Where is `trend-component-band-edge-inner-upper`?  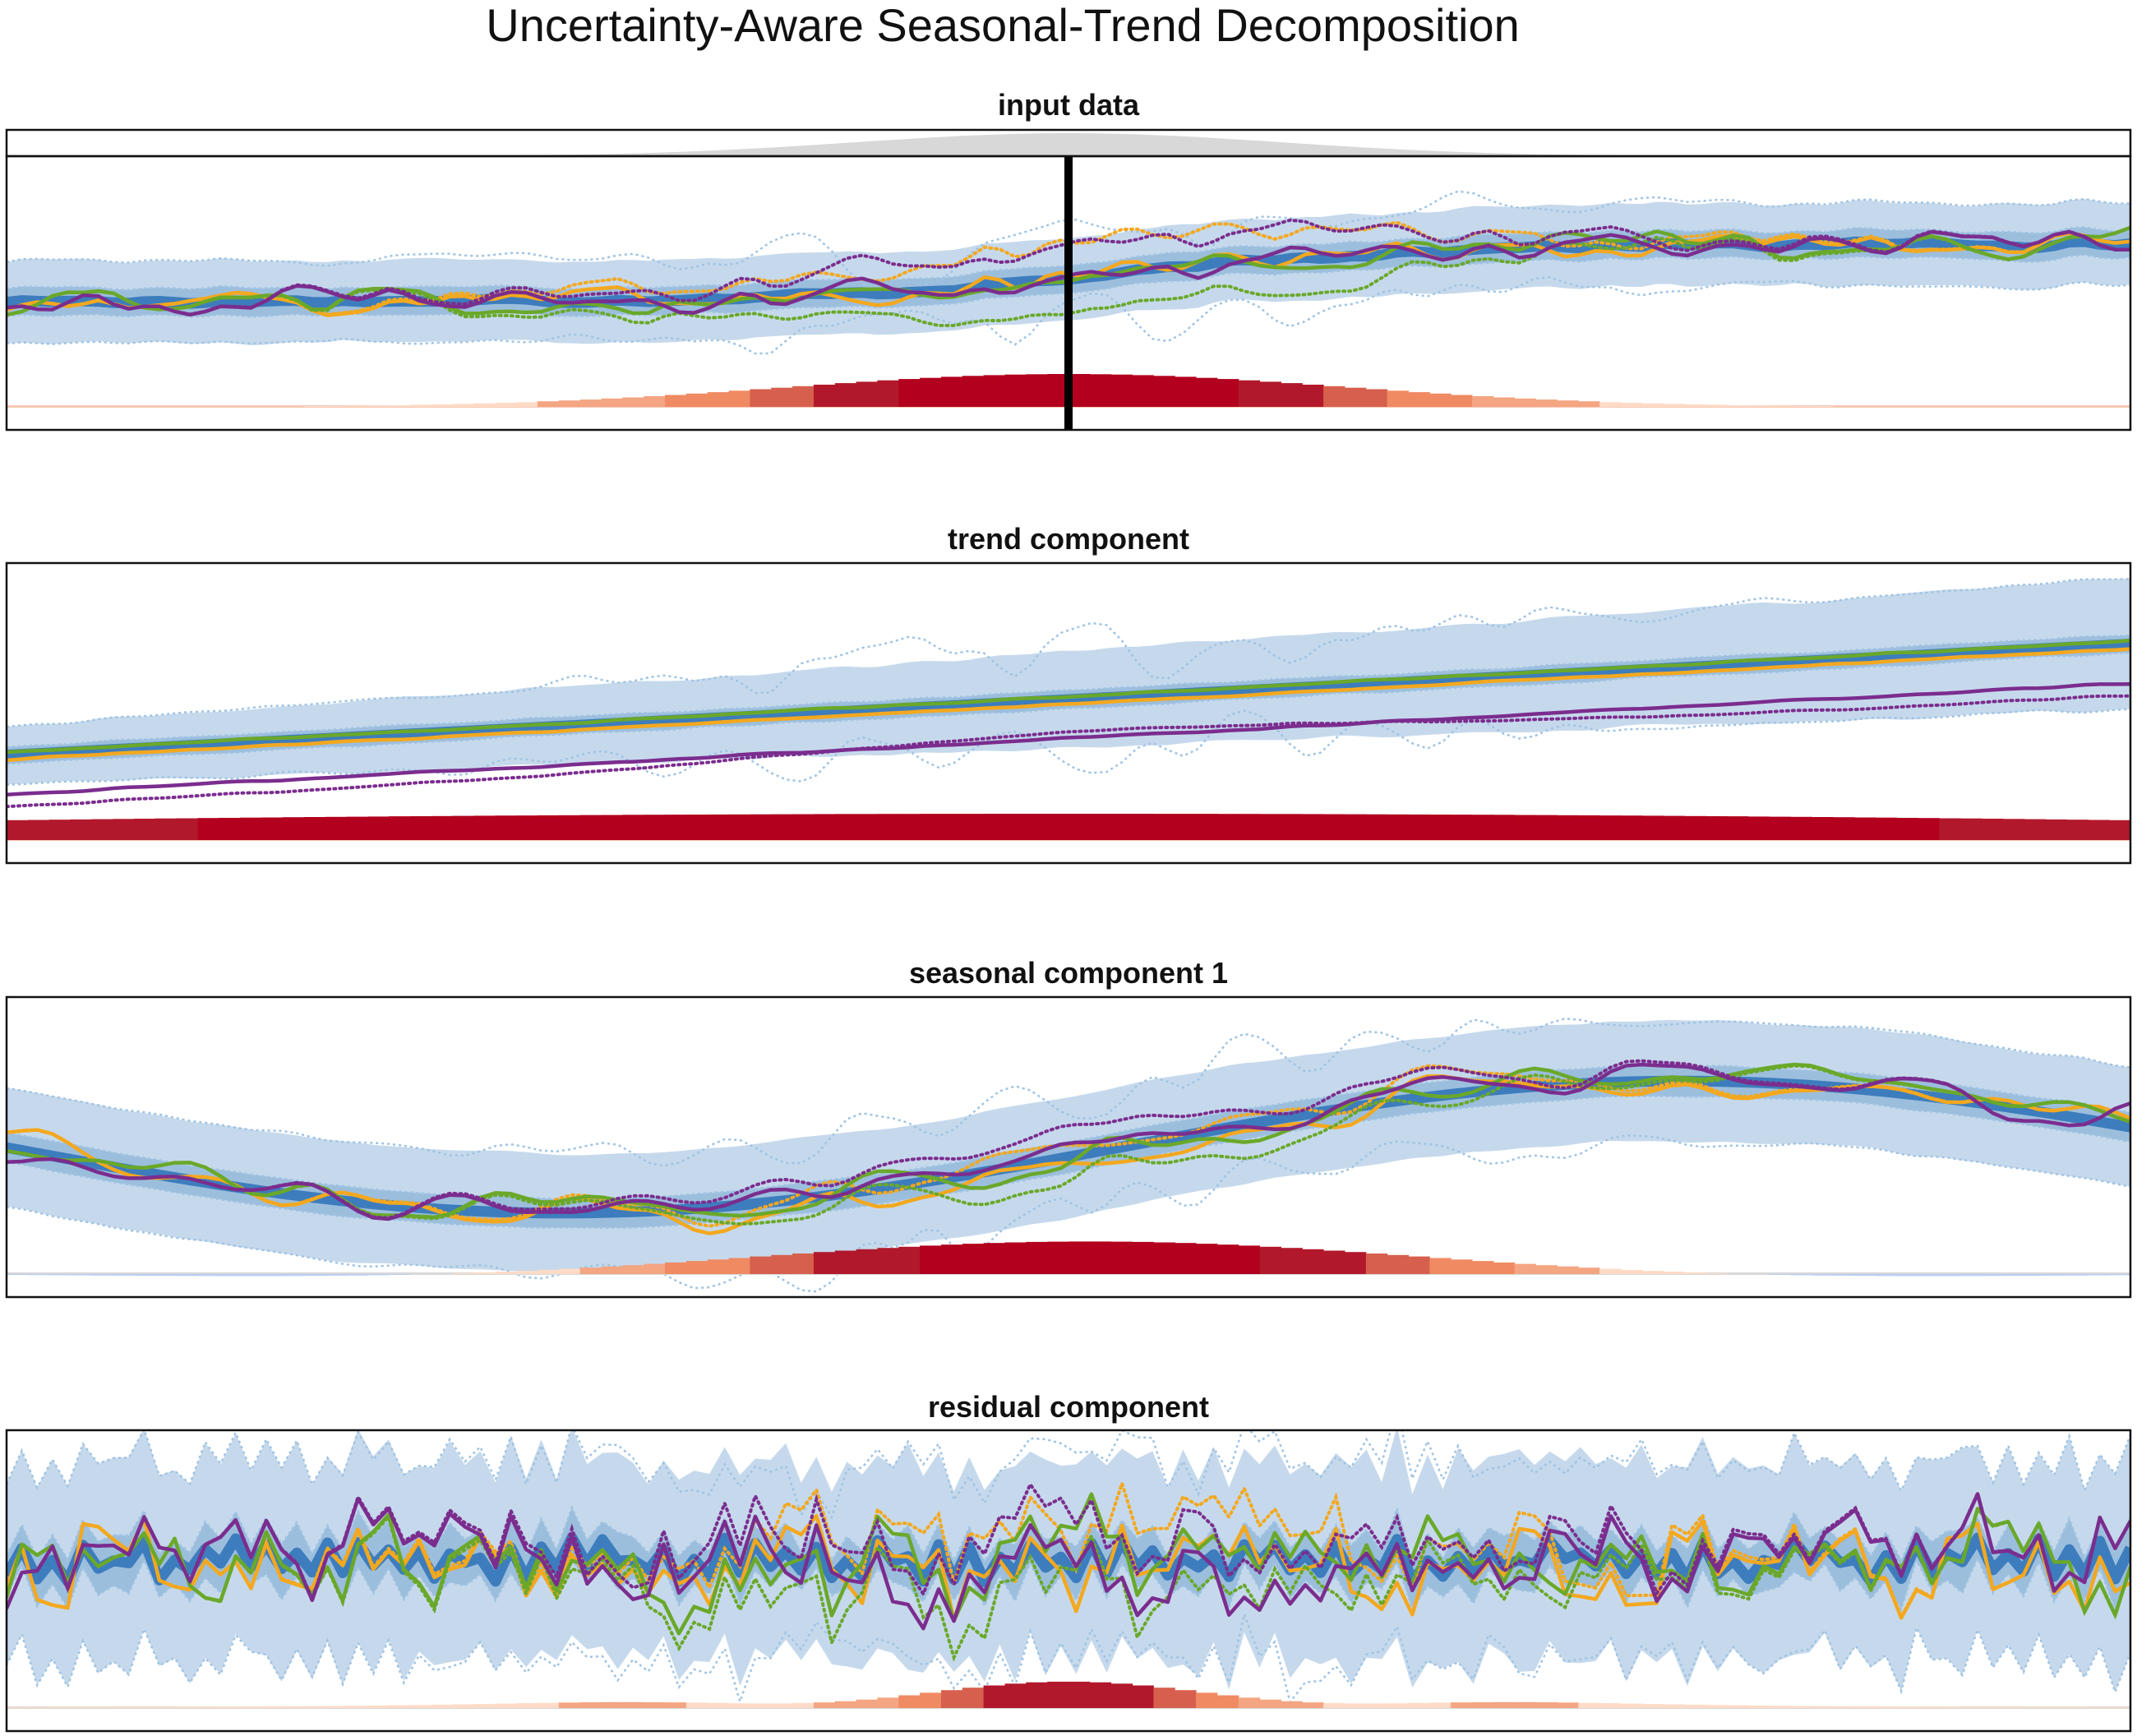 trend-component-band-edge-inner-upper is located at coordinates (1068, 691).